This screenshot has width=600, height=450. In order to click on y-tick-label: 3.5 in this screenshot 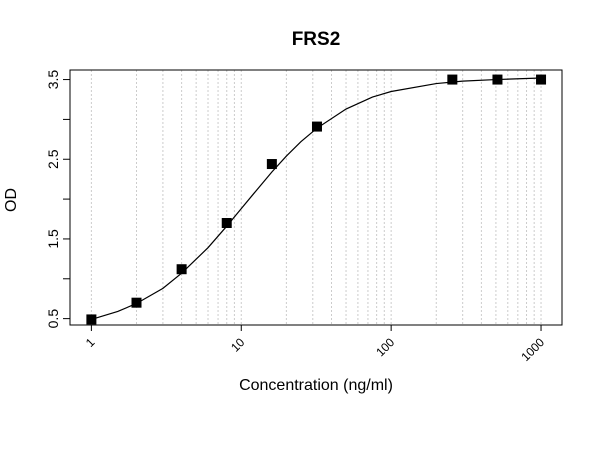, I will do `click(53, 80)`.